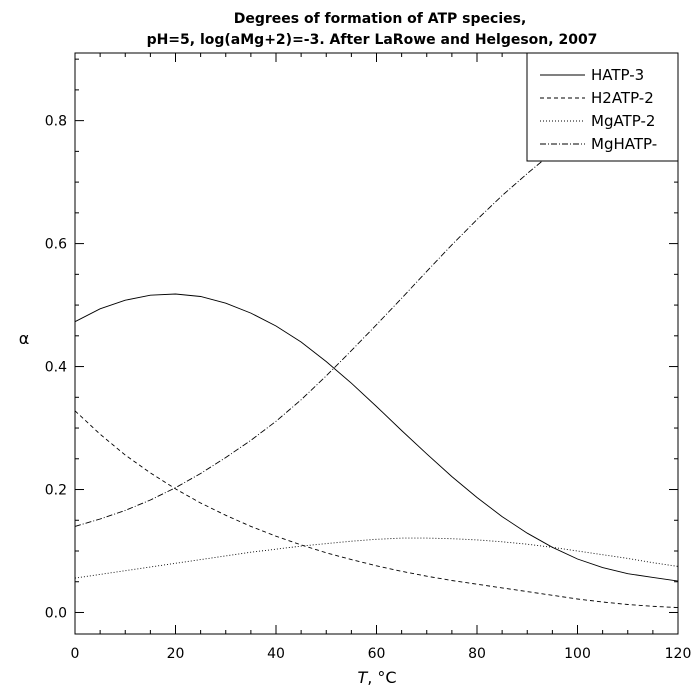 The width and height of the screenshot is (700, 700). Describe the element at coordinates (617, 75) in the screenshot. I see `legend-label-1: HATP-3` at that location.